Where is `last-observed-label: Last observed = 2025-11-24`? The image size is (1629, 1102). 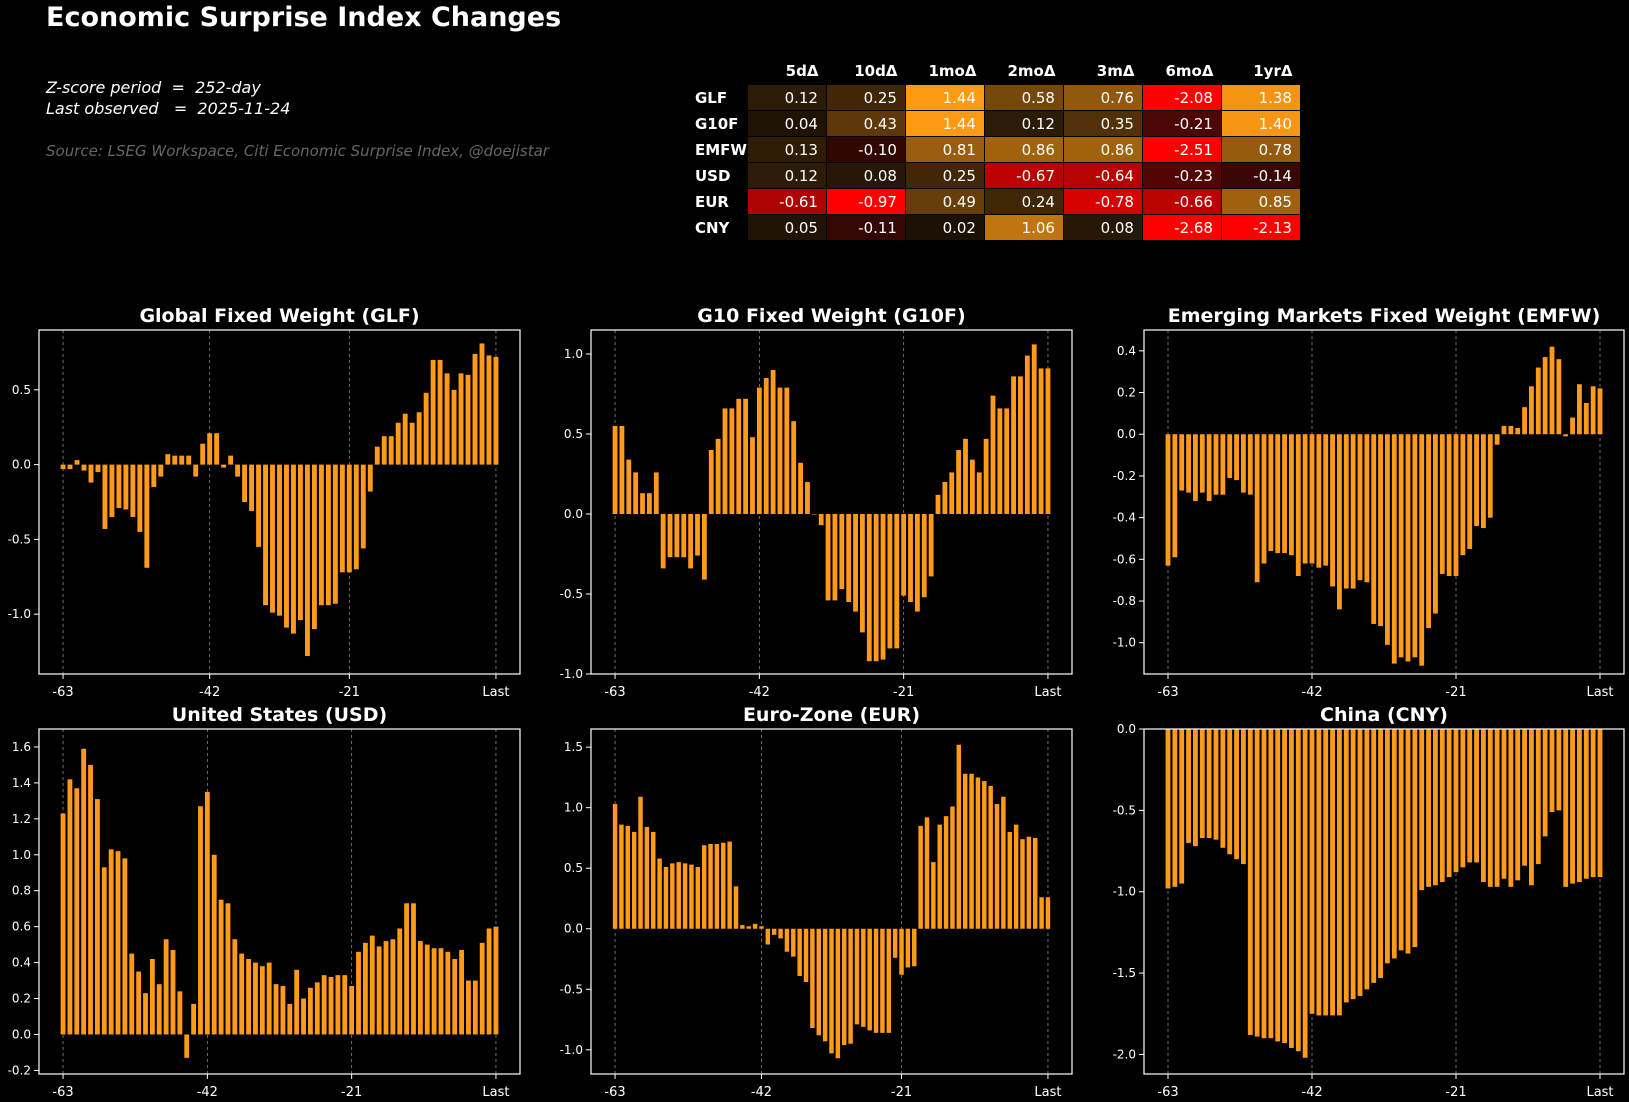
last-observed-label: Last observed = 2025-11-24 is located at coordinates (168, 108).